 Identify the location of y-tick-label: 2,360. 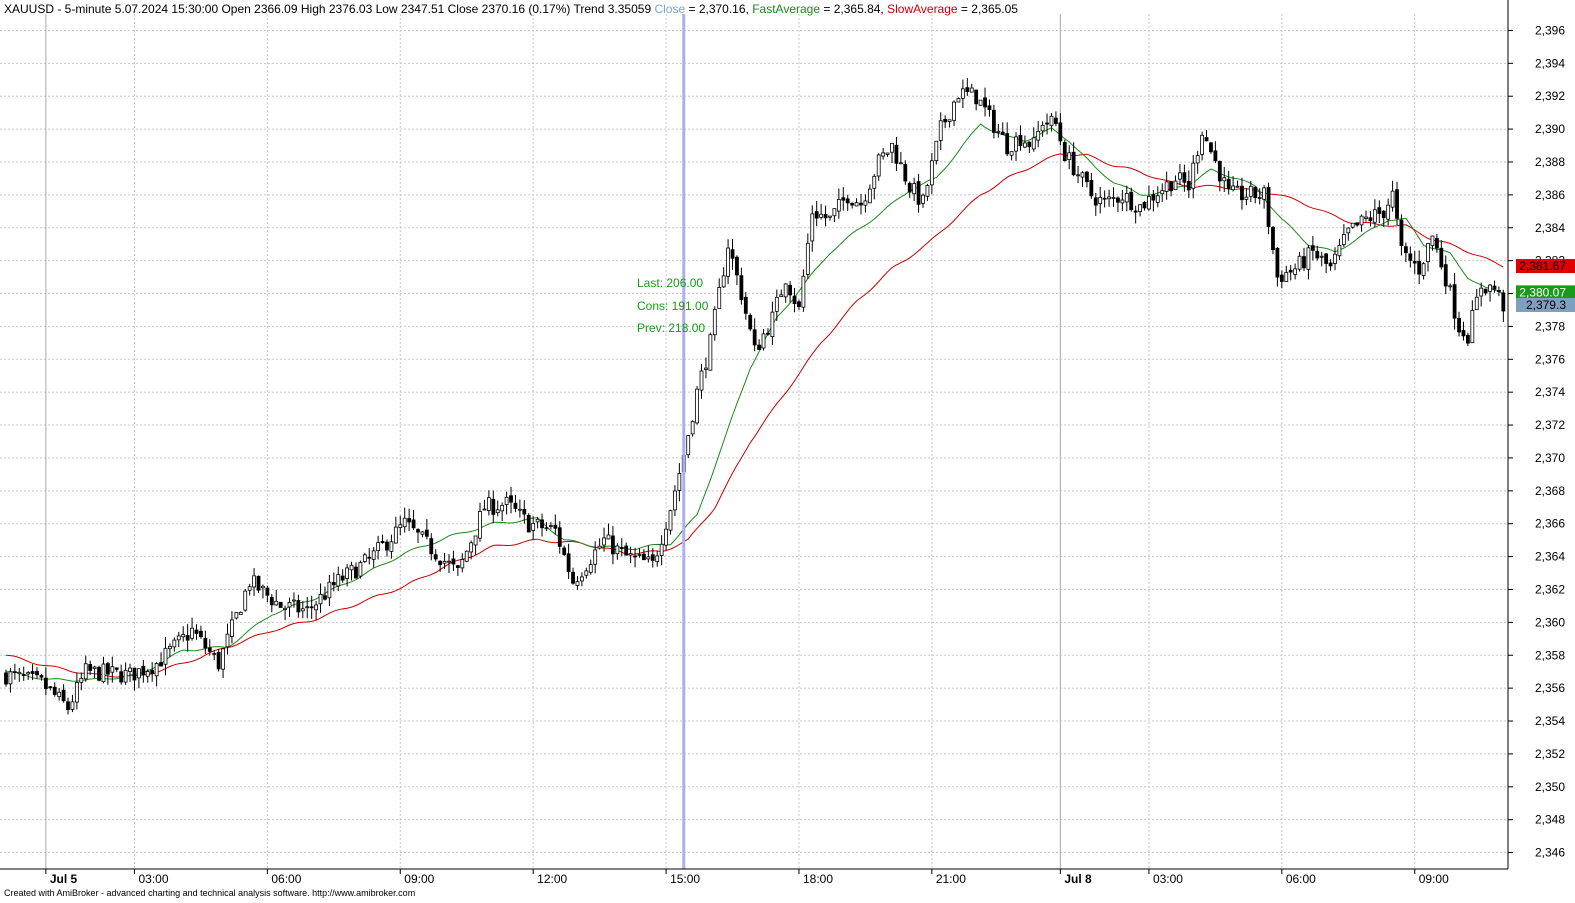
(1550, 622).